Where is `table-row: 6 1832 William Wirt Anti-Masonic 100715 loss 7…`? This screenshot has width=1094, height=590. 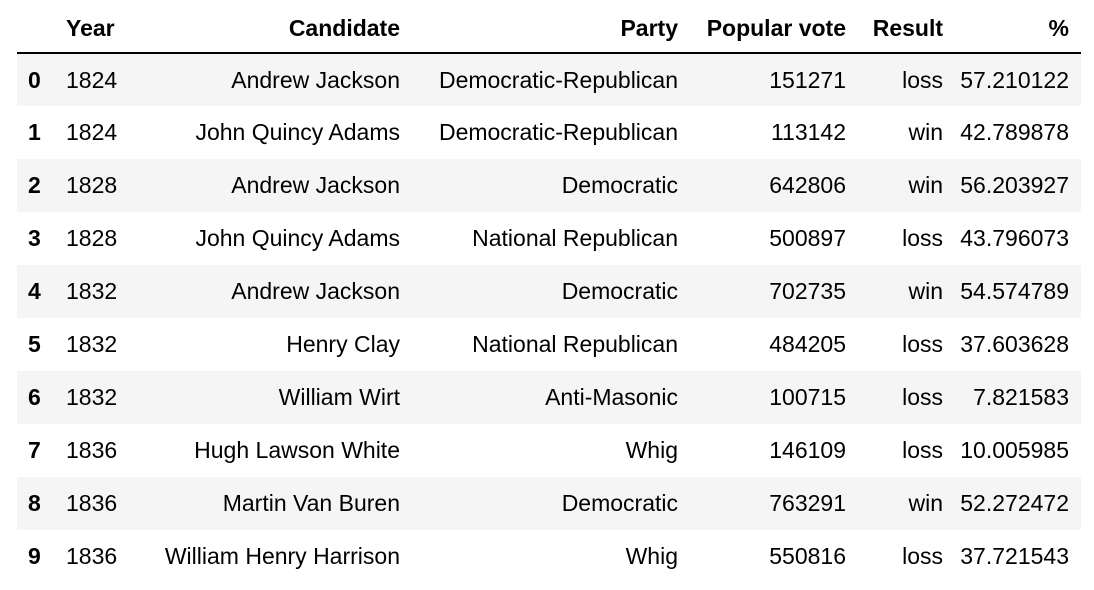 table-row: 6 1832 William Wirt Anti-Masonic 100715 loss 7… is located at coordinates (549, 397).